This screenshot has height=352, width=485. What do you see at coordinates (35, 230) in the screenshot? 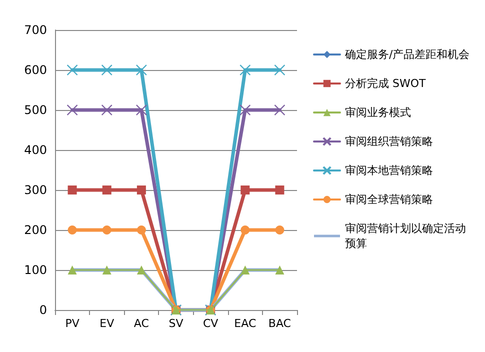
I see `y-tick-label: 200` at bounding box center [35, 230].